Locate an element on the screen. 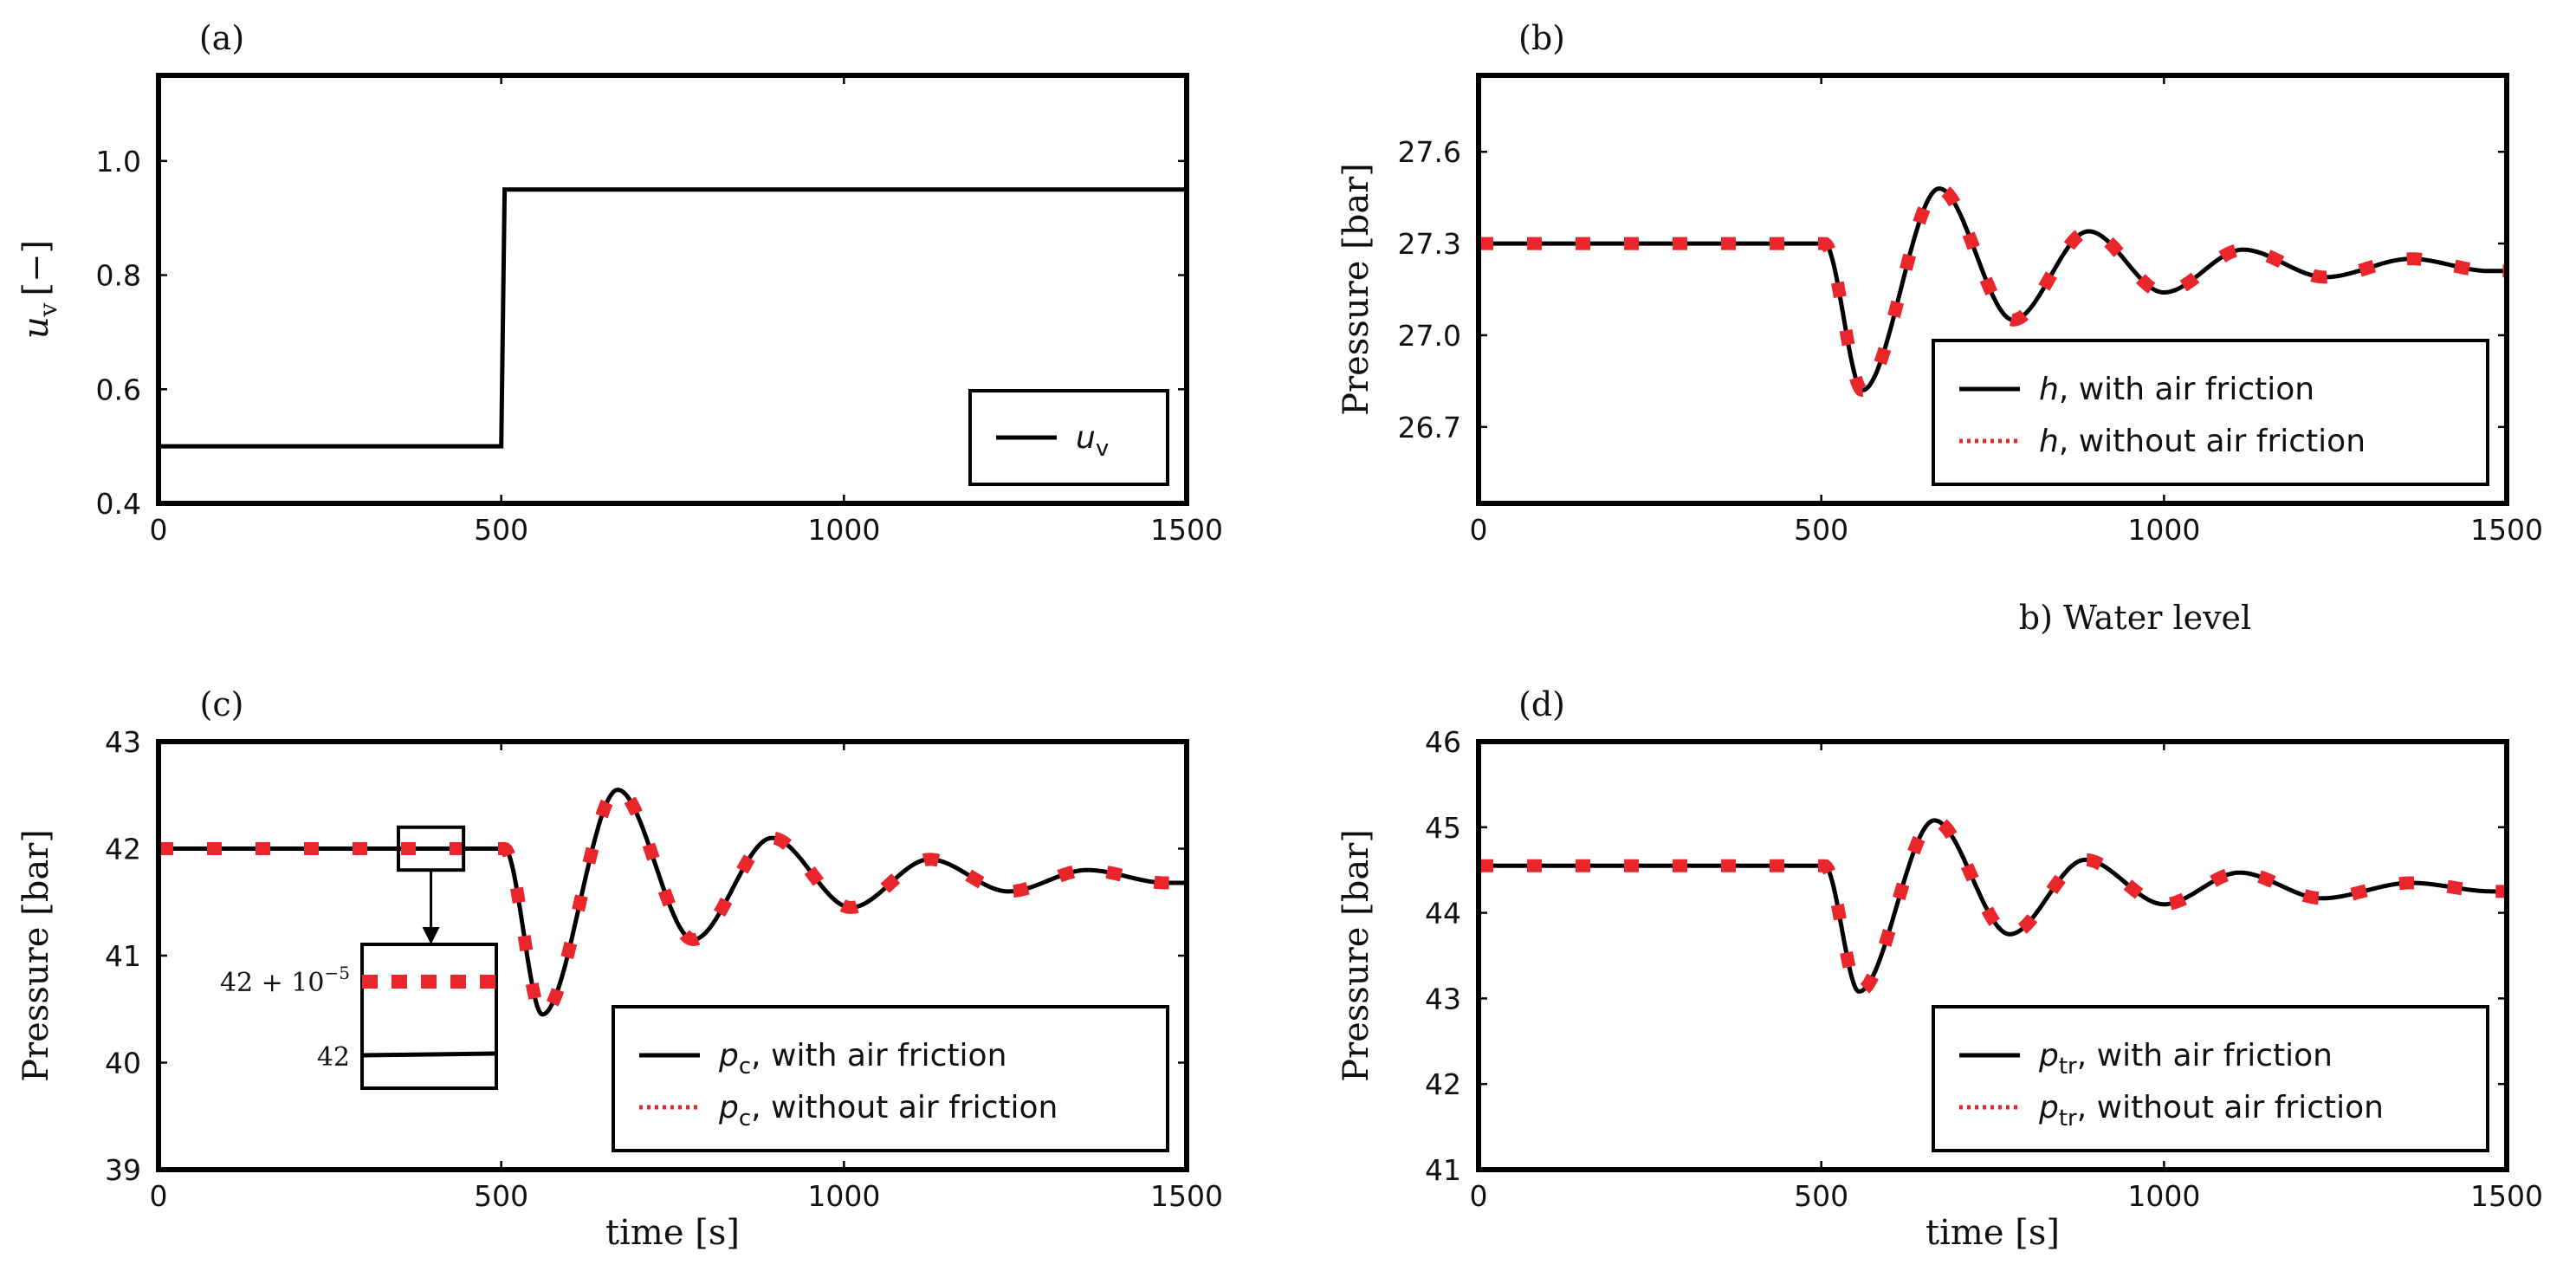 The image size is (2576, 1284). y-tick-label: 27.0 is located at coordinates (1429, 336).